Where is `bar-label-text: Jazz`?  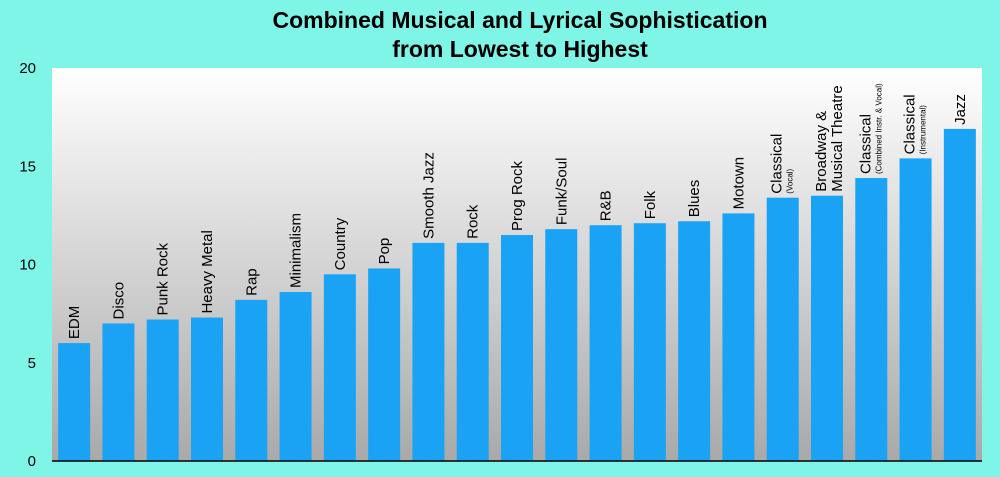 bar-label-text: Jazz is located at coordinates (960, 109).